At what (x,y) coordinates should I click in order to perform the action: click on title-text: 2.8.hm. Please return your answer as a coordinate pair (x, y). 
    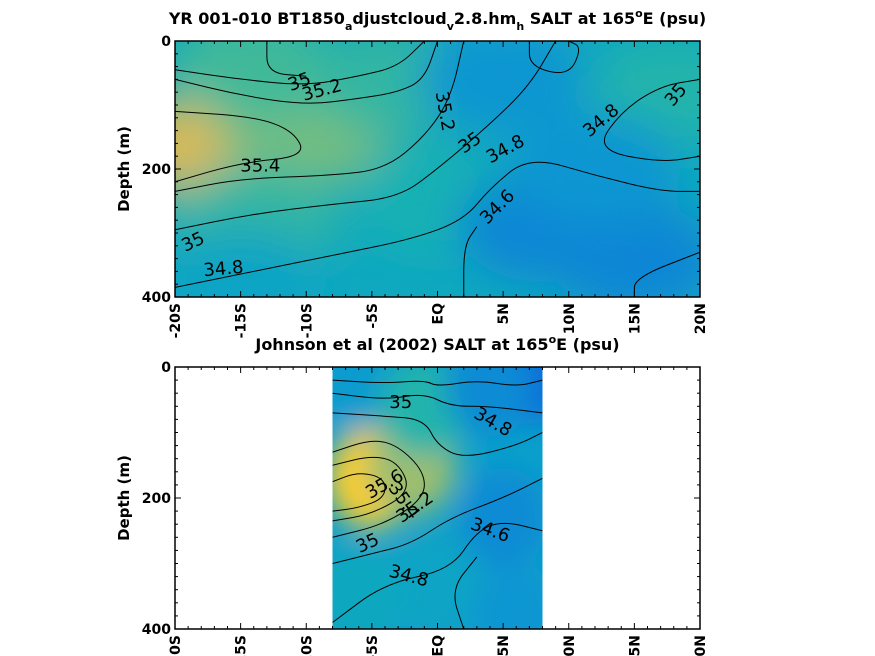
    Looking at the image, I should click on (485, 18).